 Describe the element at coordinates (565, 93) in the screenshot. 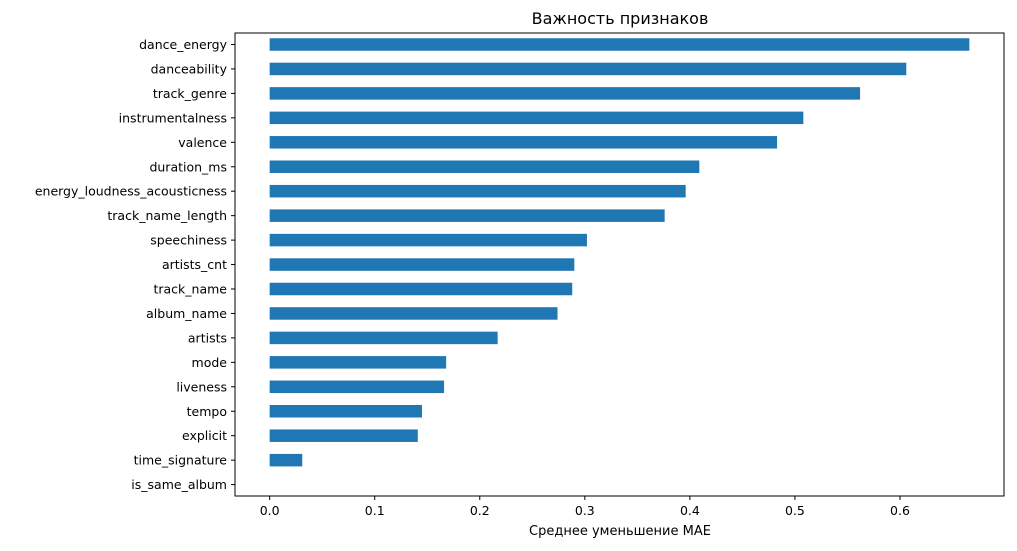

I see `bar-track-genre` at that location.